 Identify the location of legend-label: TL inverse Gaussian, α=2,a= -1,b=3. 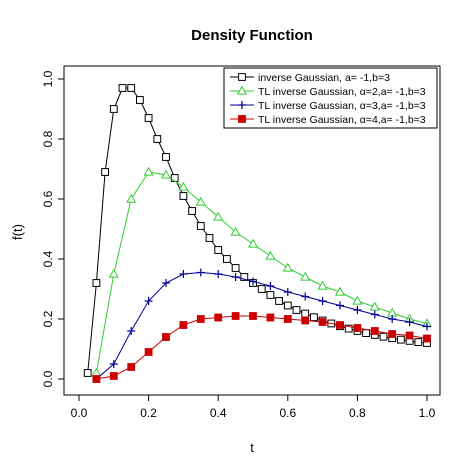
(342, 92).